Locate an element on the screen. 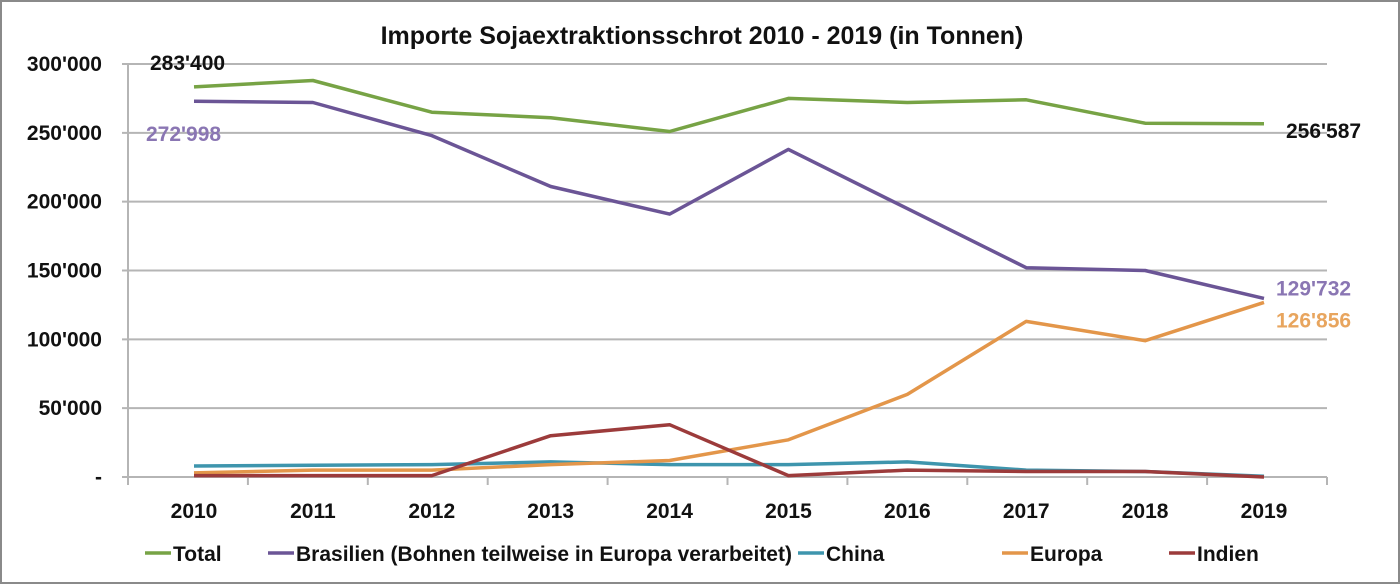  series-line-indien is located at coordinates (729, 450).